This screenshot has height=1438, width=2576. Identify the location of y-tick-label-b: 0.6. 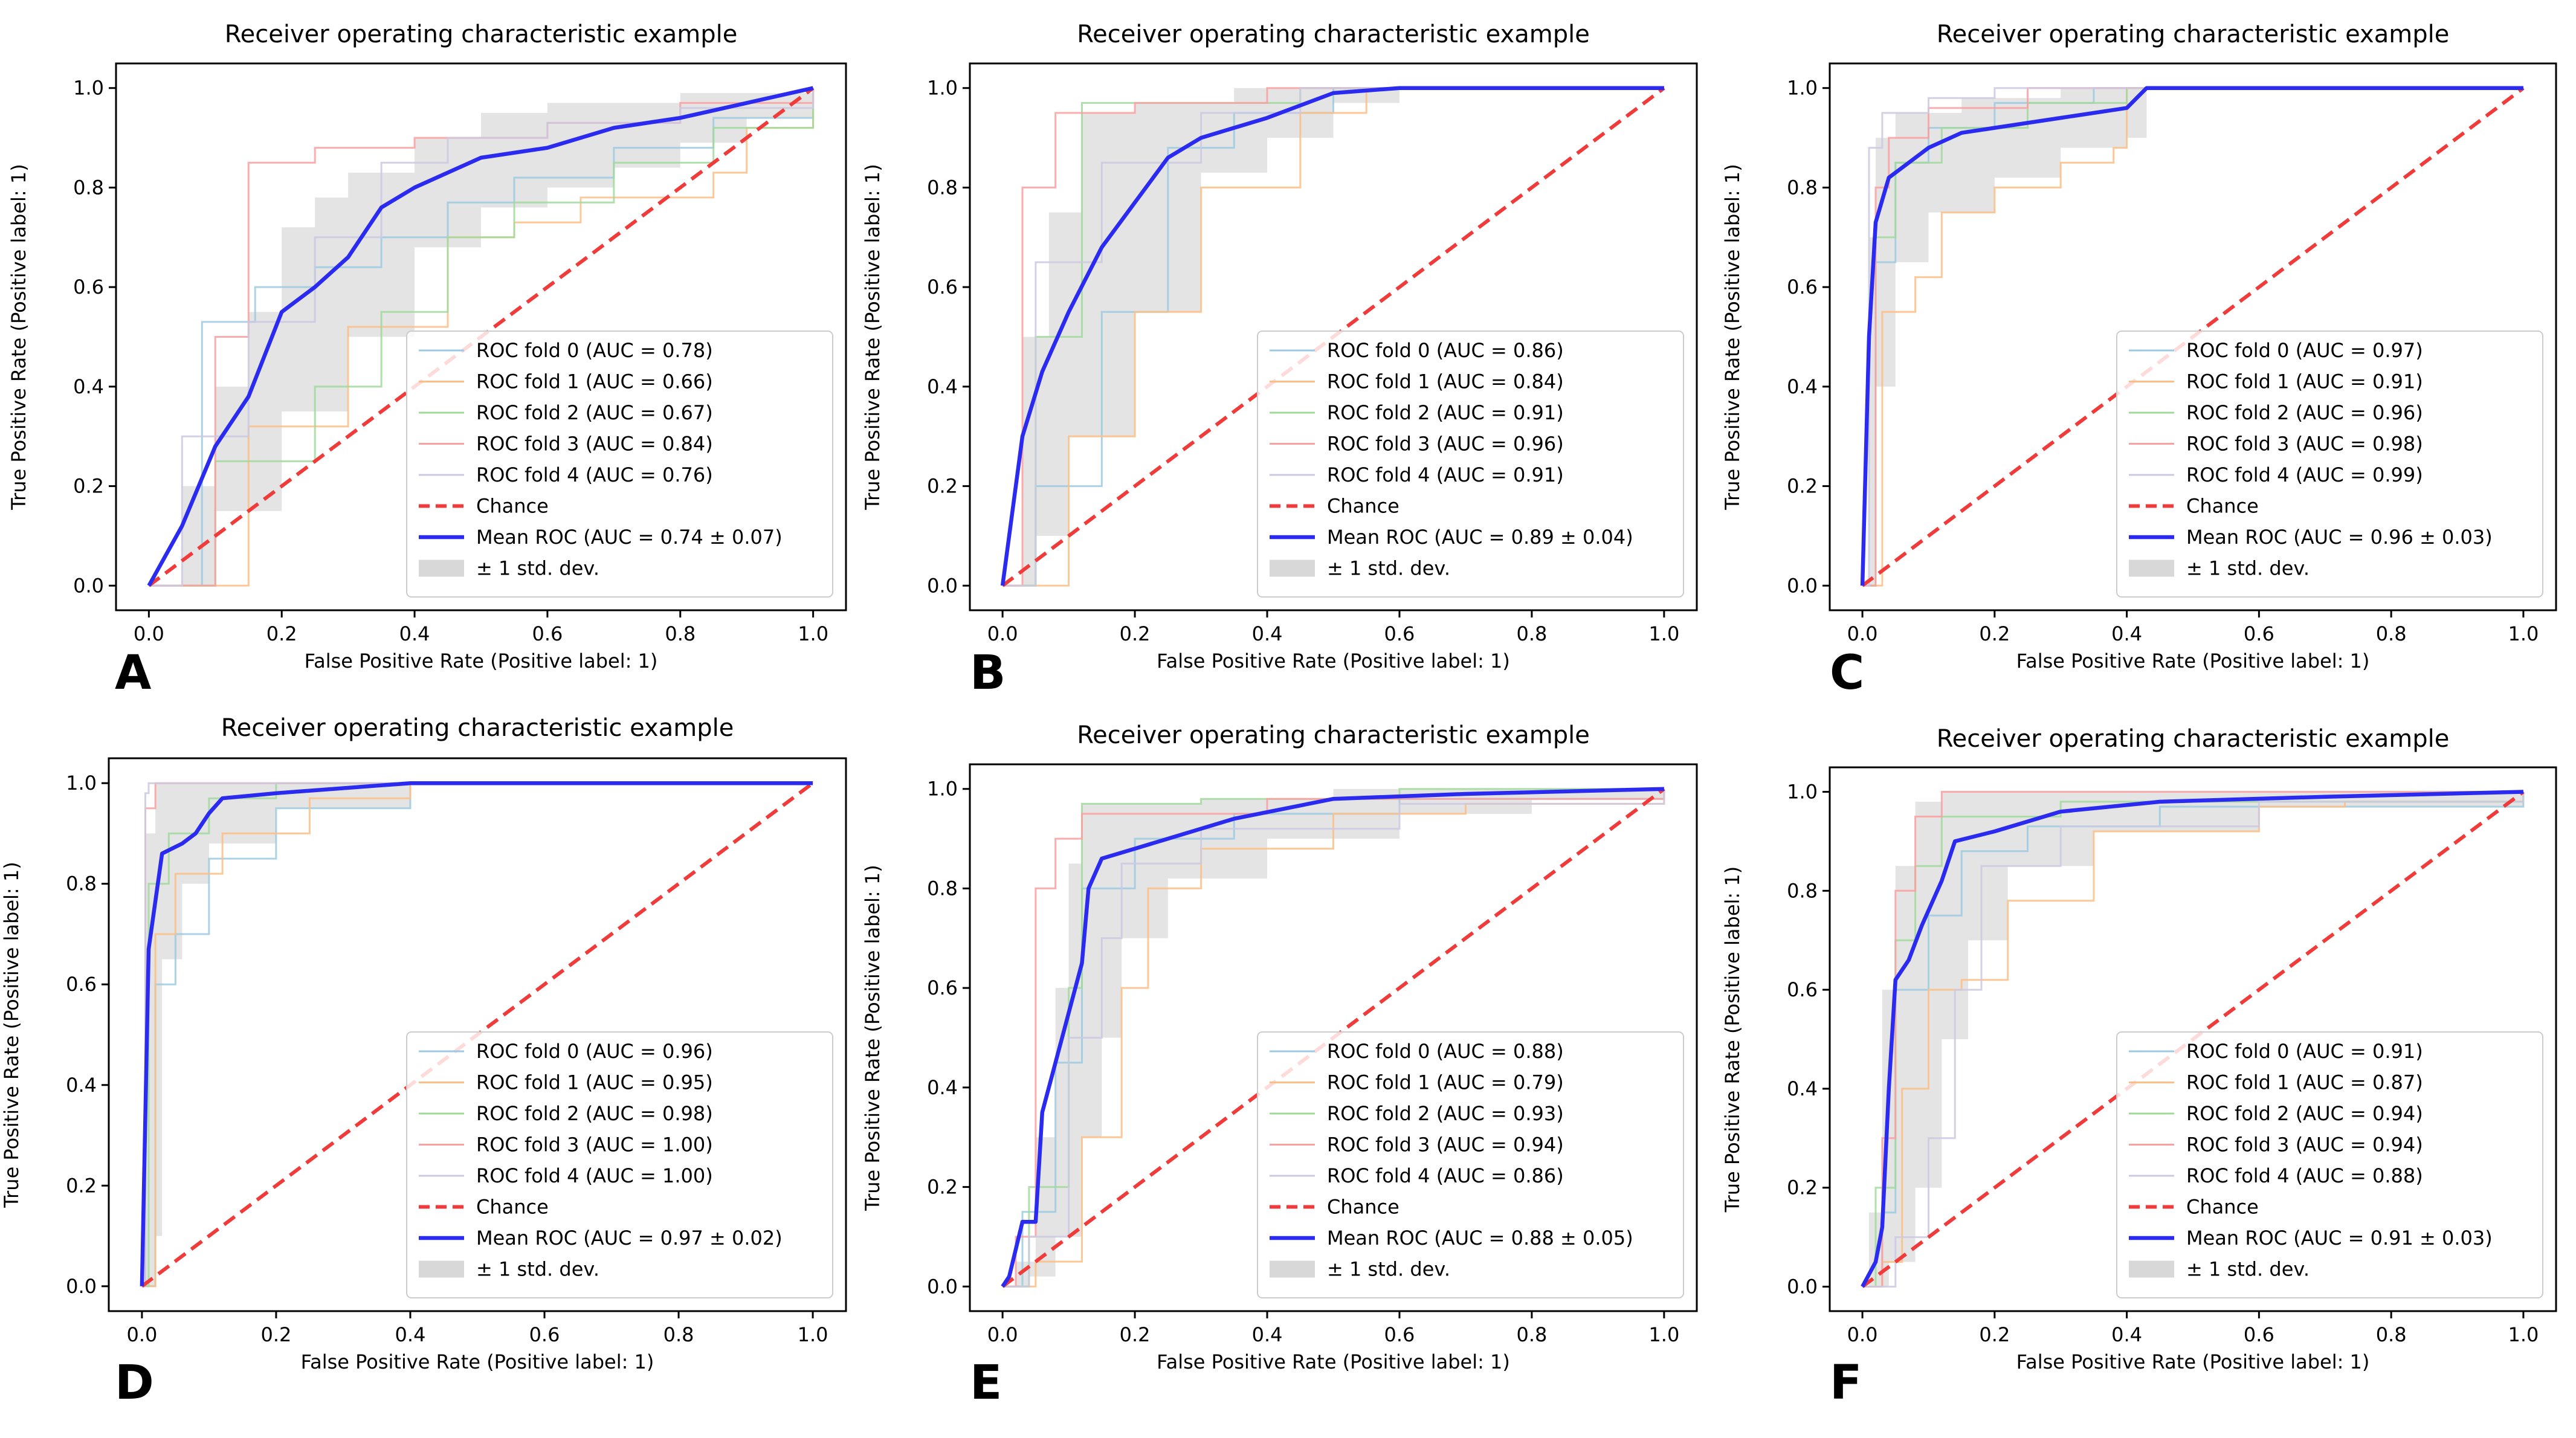
(943, 287).